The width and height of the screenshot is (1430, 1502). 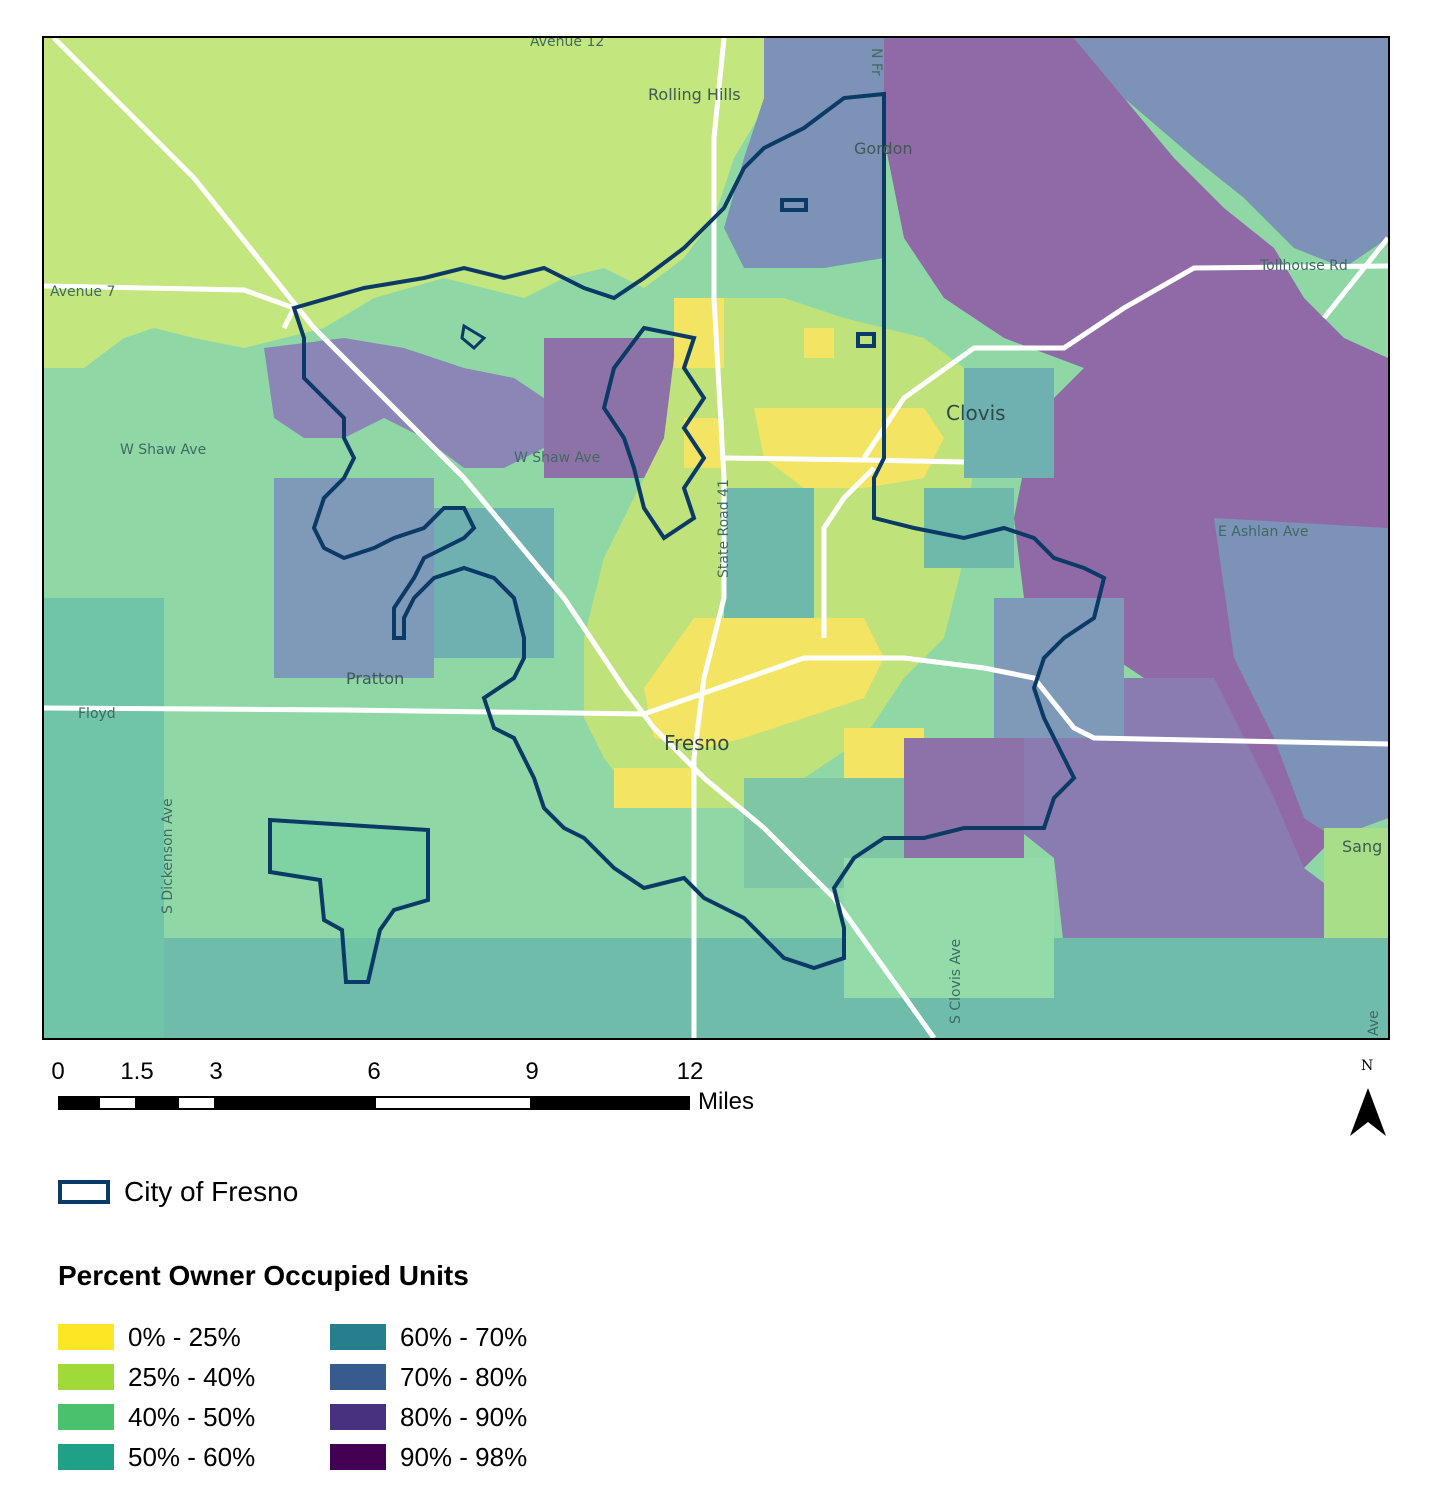 What do you see at coordinates (464, 1337) in the screenshot?
I see `legend-label: 60% - 70%` at bounding box center [464, 1337].